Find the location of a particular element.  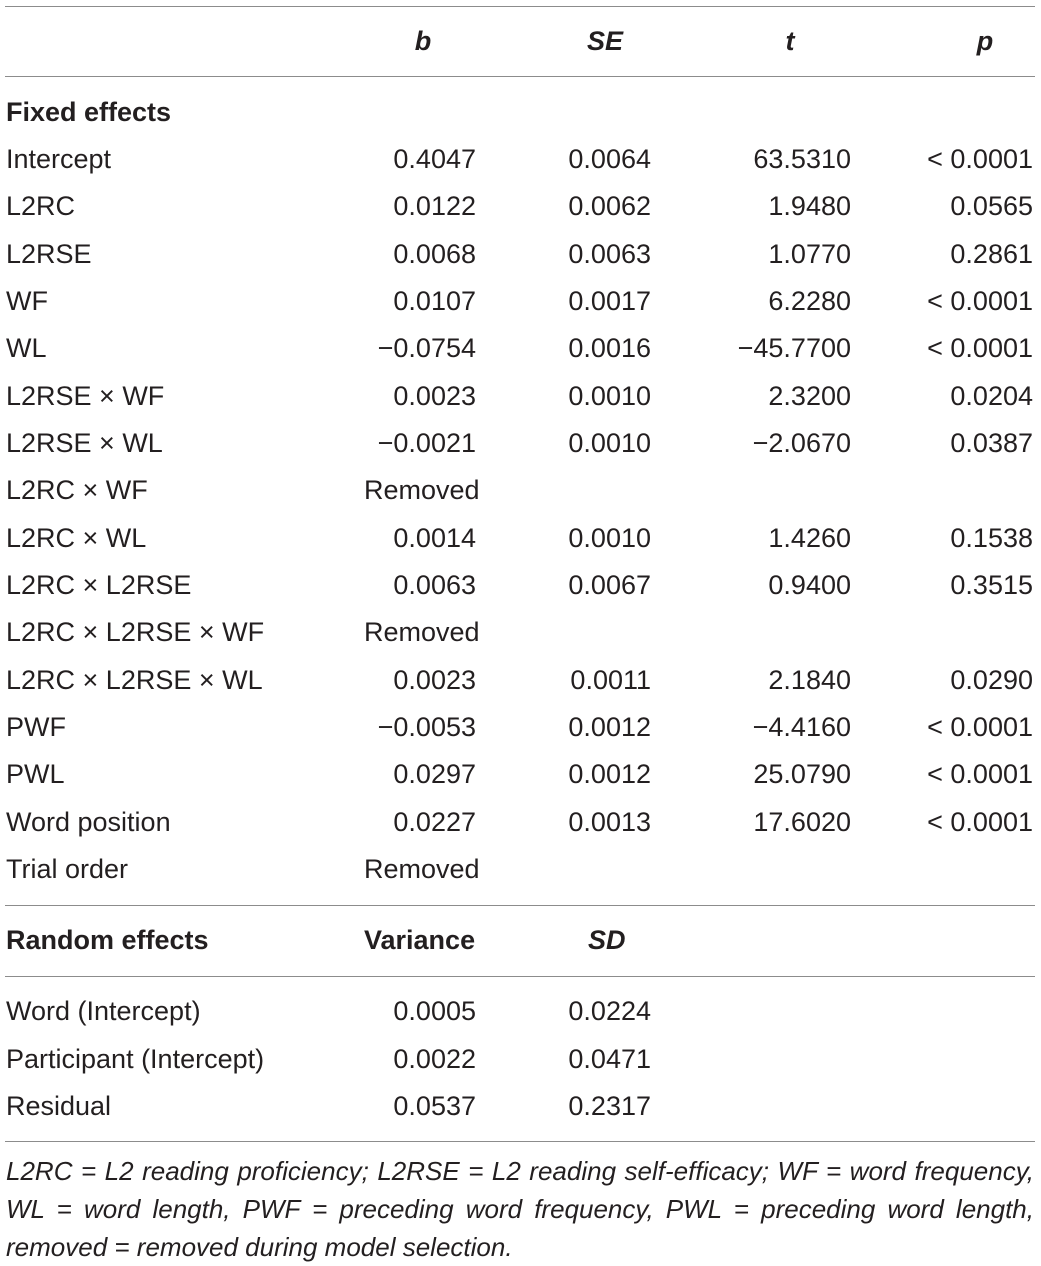

cell-t: 2.1840 is located at coordinates (809, 679).